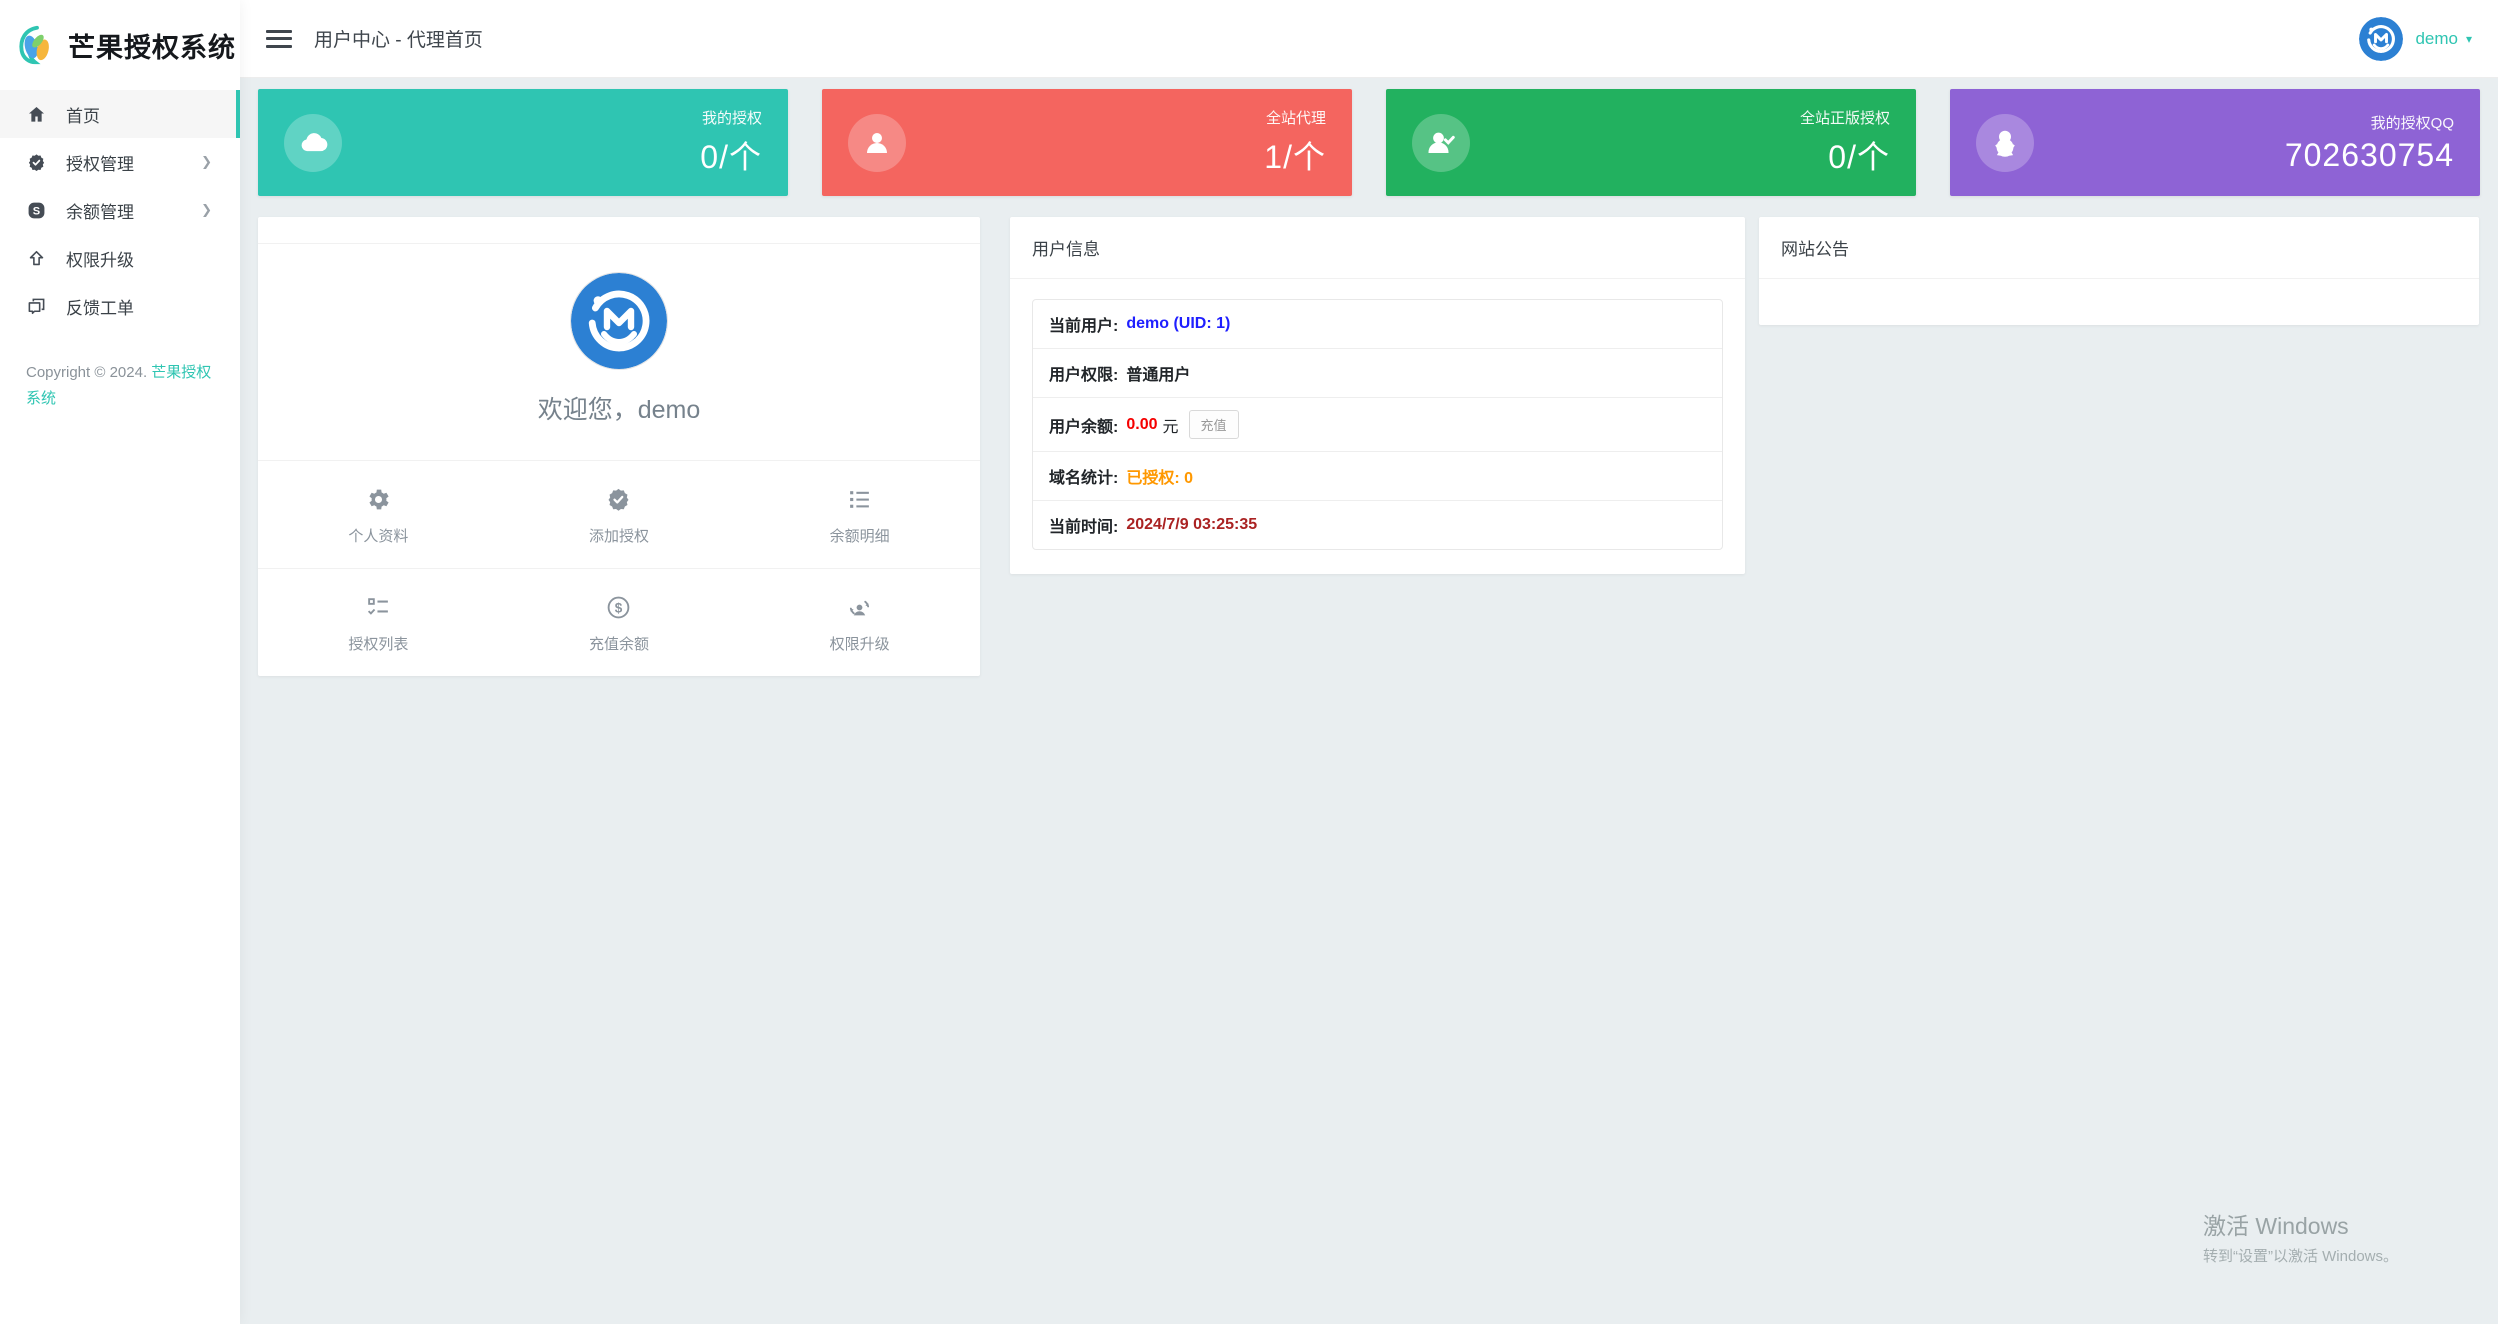 The height and width of the screenshot is (1324, 2498). I want to click on user-check-icon, so click(1441, 142).